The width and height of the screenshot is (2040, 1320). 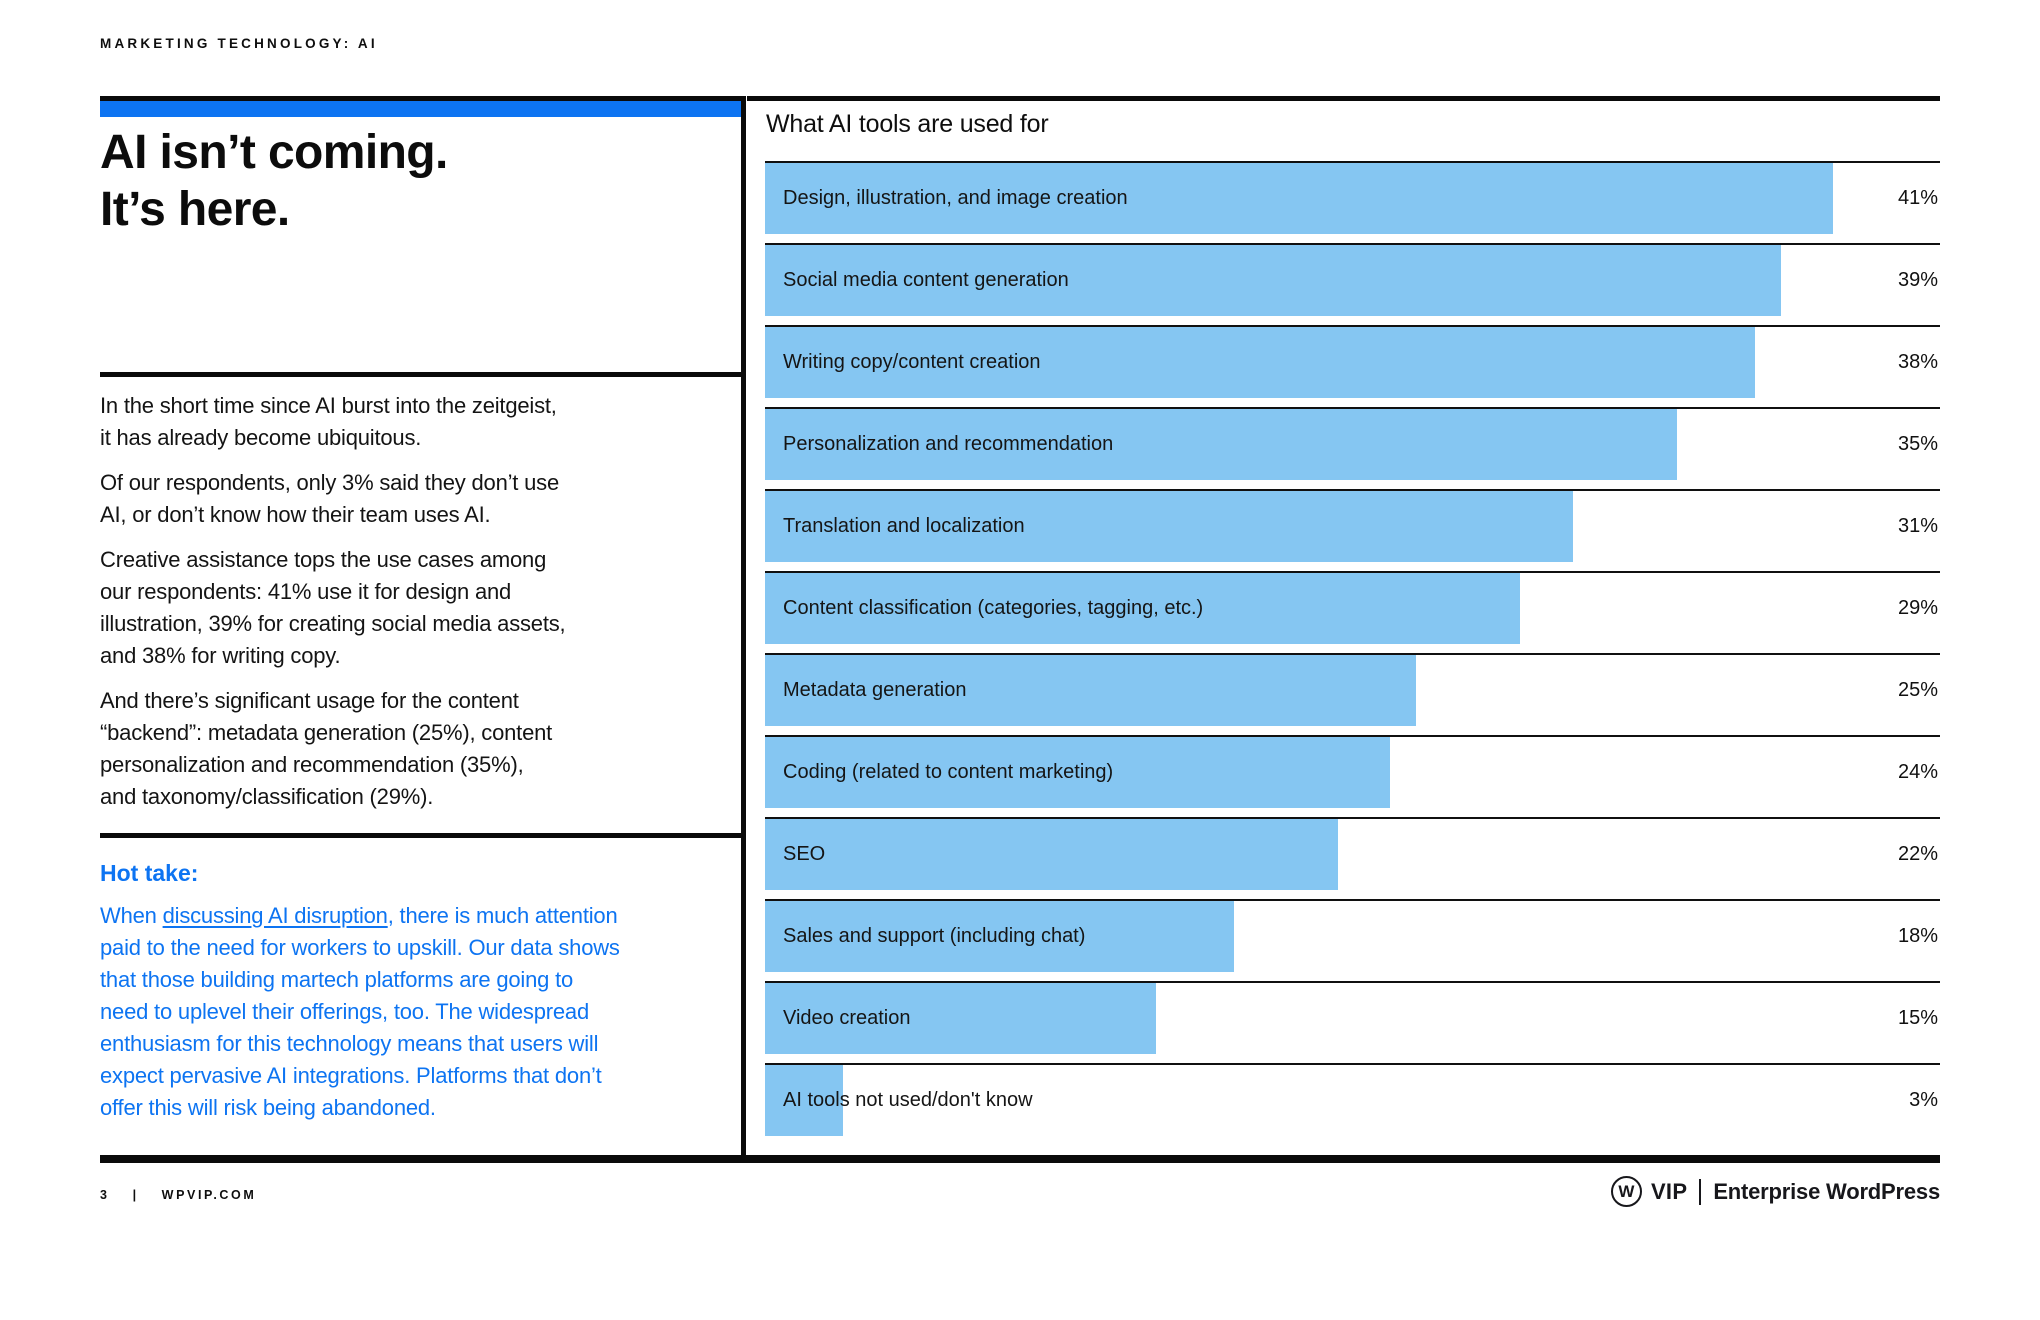 What do you see at coordinates (1917, 526) in the screenshot?
I see `bar-value: 31%` at bounding box center [1917, 526].